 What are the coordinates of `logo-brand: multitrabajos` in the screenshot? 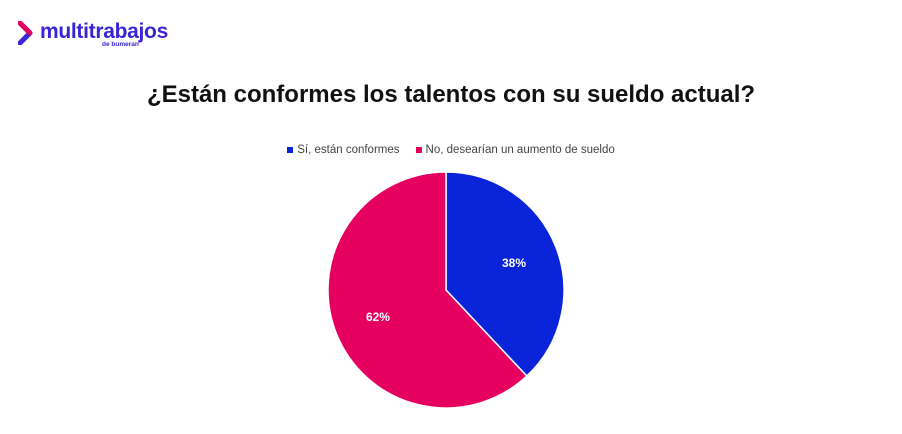 It's located at (104, 31).